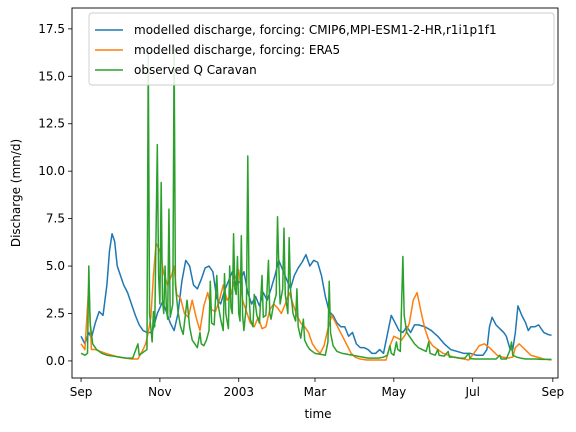  Describe the element at coordinates (55, 313) in the screenshot. I see `y-tick-label: 2.5` at that location.